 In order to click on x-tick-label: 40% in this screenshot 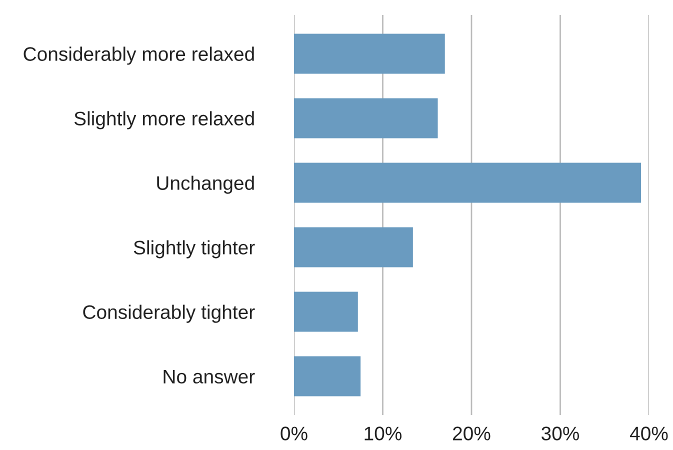, I will do `click(649, 433)`.